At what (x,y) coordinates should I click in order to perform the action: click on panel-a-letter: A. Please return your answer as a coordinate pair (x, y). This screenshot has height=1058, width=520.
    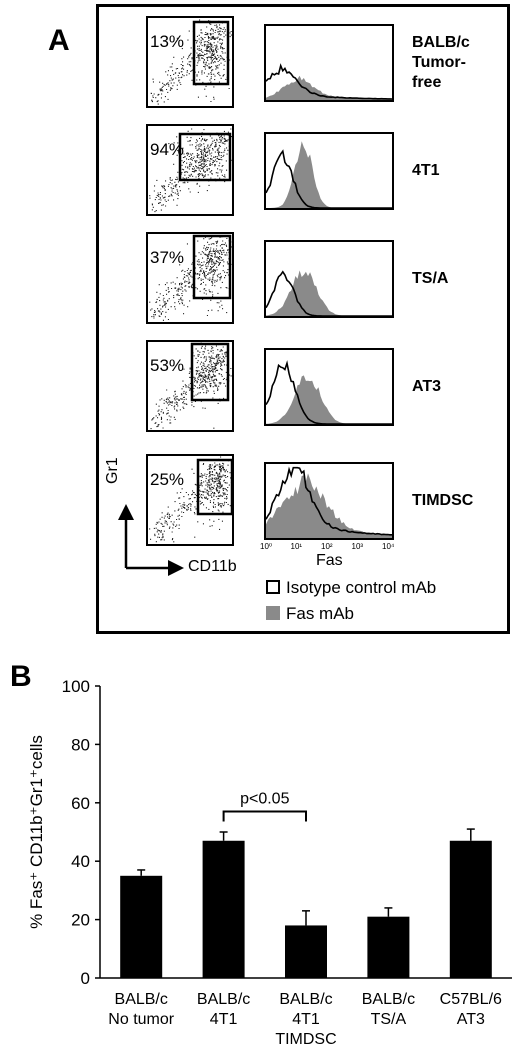
    Looking at the image, I should click on (59, 40).